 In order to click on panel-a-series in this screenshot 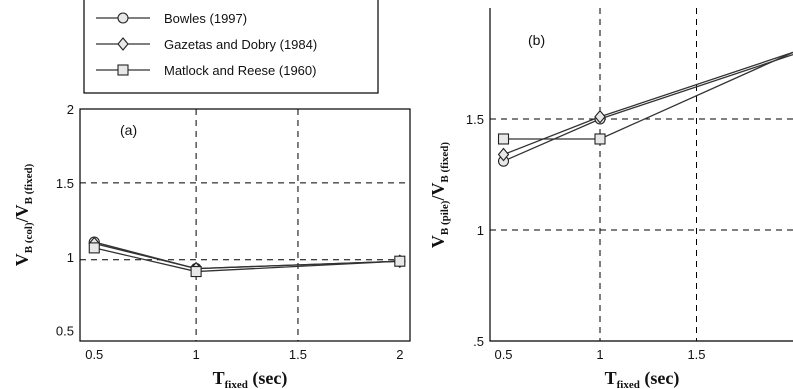, I will do `click(247, 257)`.